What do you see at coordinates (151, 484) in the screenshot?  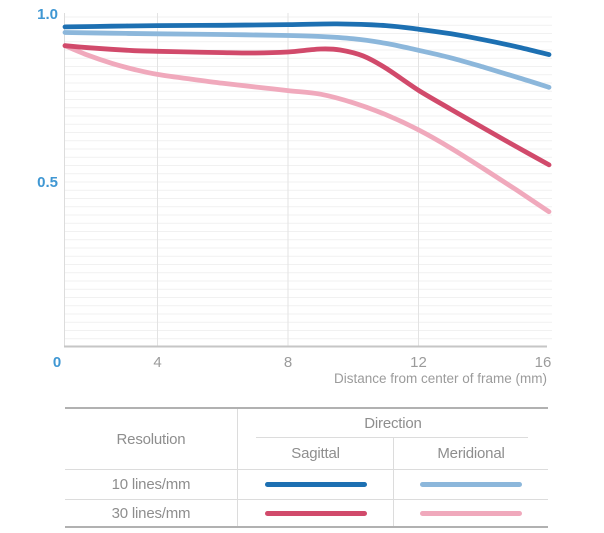 I see `legend-row-label-10: 10 lines/mm` at bounding box center [151, 484].